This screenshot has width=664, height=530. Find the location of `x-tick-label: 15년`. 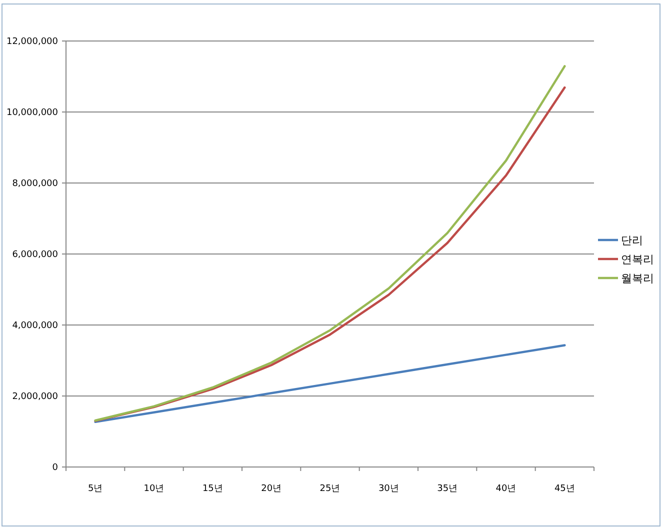

x-tick-label: 15년 is located at coordinates (212, 489).